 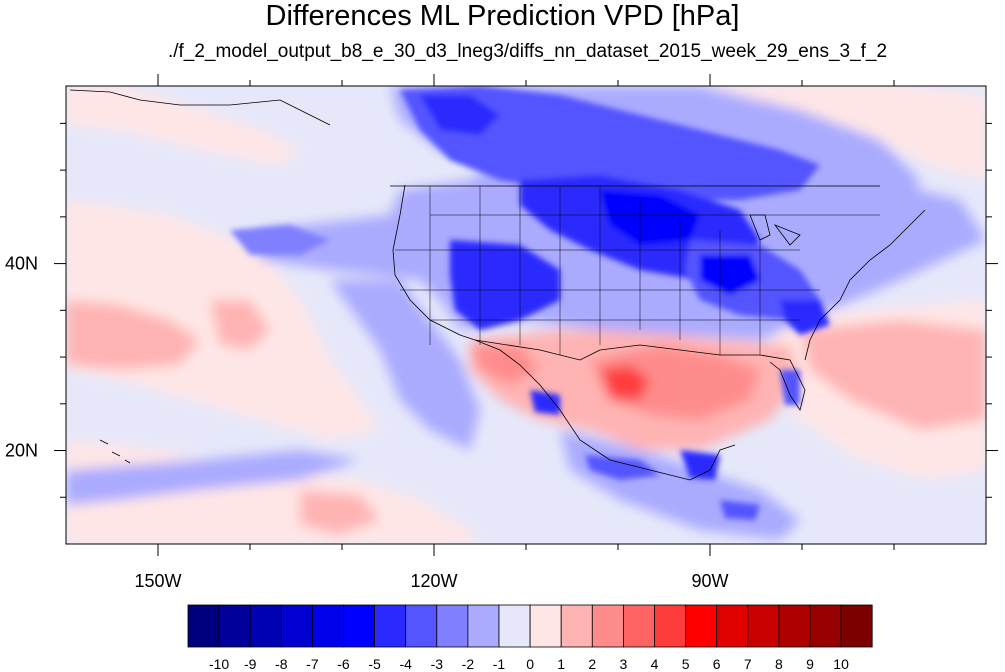 I want to click on mexico-dark-blue, so click(x=545, y=402).